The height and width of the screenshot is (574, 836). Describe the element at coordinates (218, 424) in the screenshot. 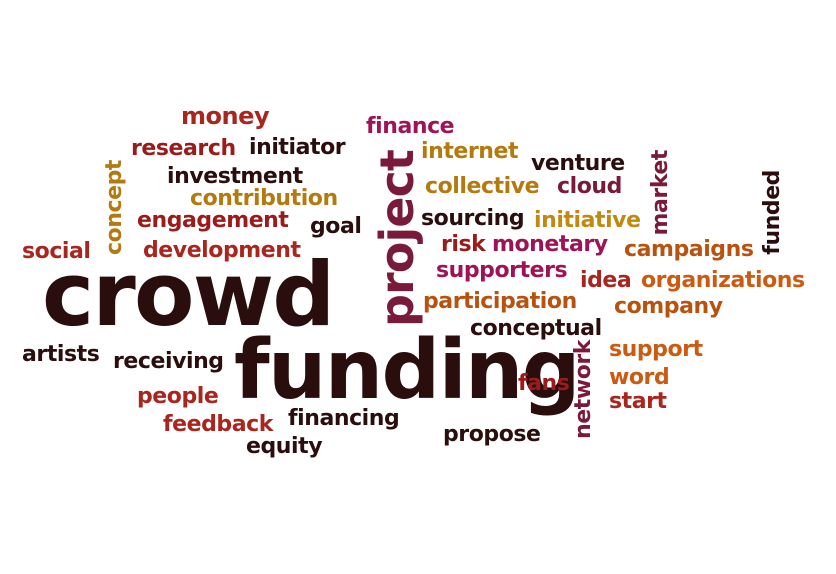

I see `cloud-word-feedback: feedback` at that location.